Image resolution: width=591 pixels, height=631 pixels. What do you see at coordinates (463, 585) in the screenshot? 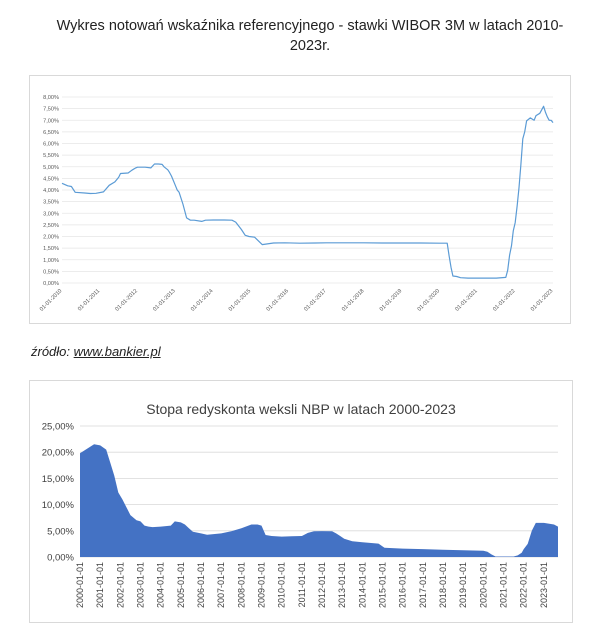
I see `x-tick-label: 2019-01-01` at bounding box center [463, 585].